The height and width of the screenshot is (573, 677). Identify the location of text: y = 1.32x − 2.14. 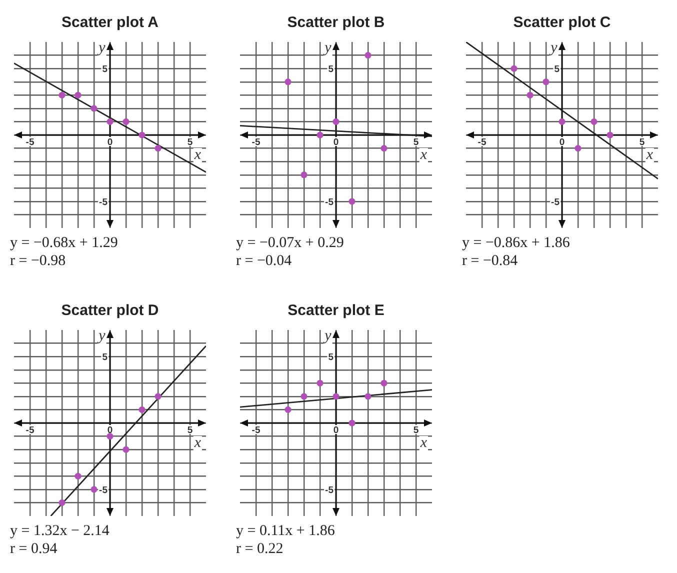
(60, 531).